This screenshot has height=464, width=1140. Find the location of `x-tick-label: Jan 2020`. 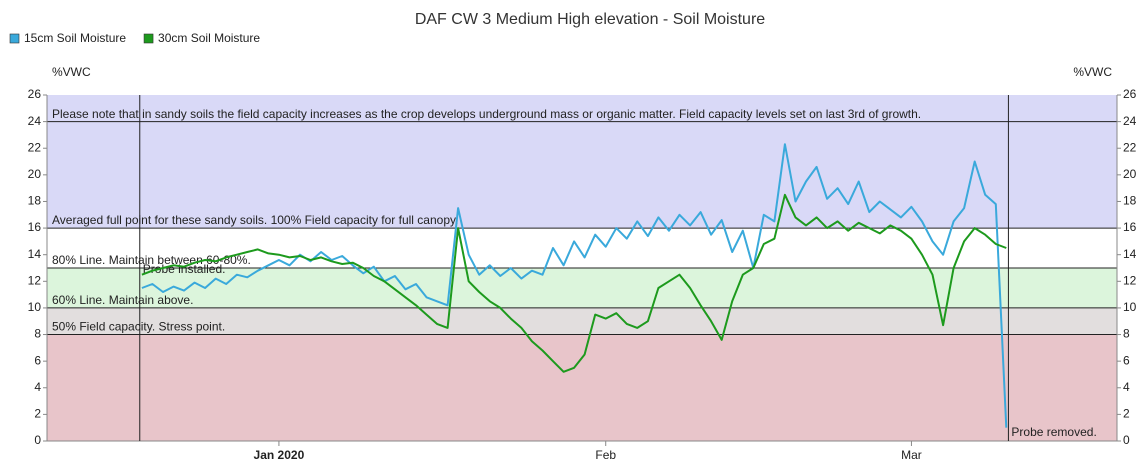

x-tick-label: Jan 2020 is located at coordinates (279, 455).